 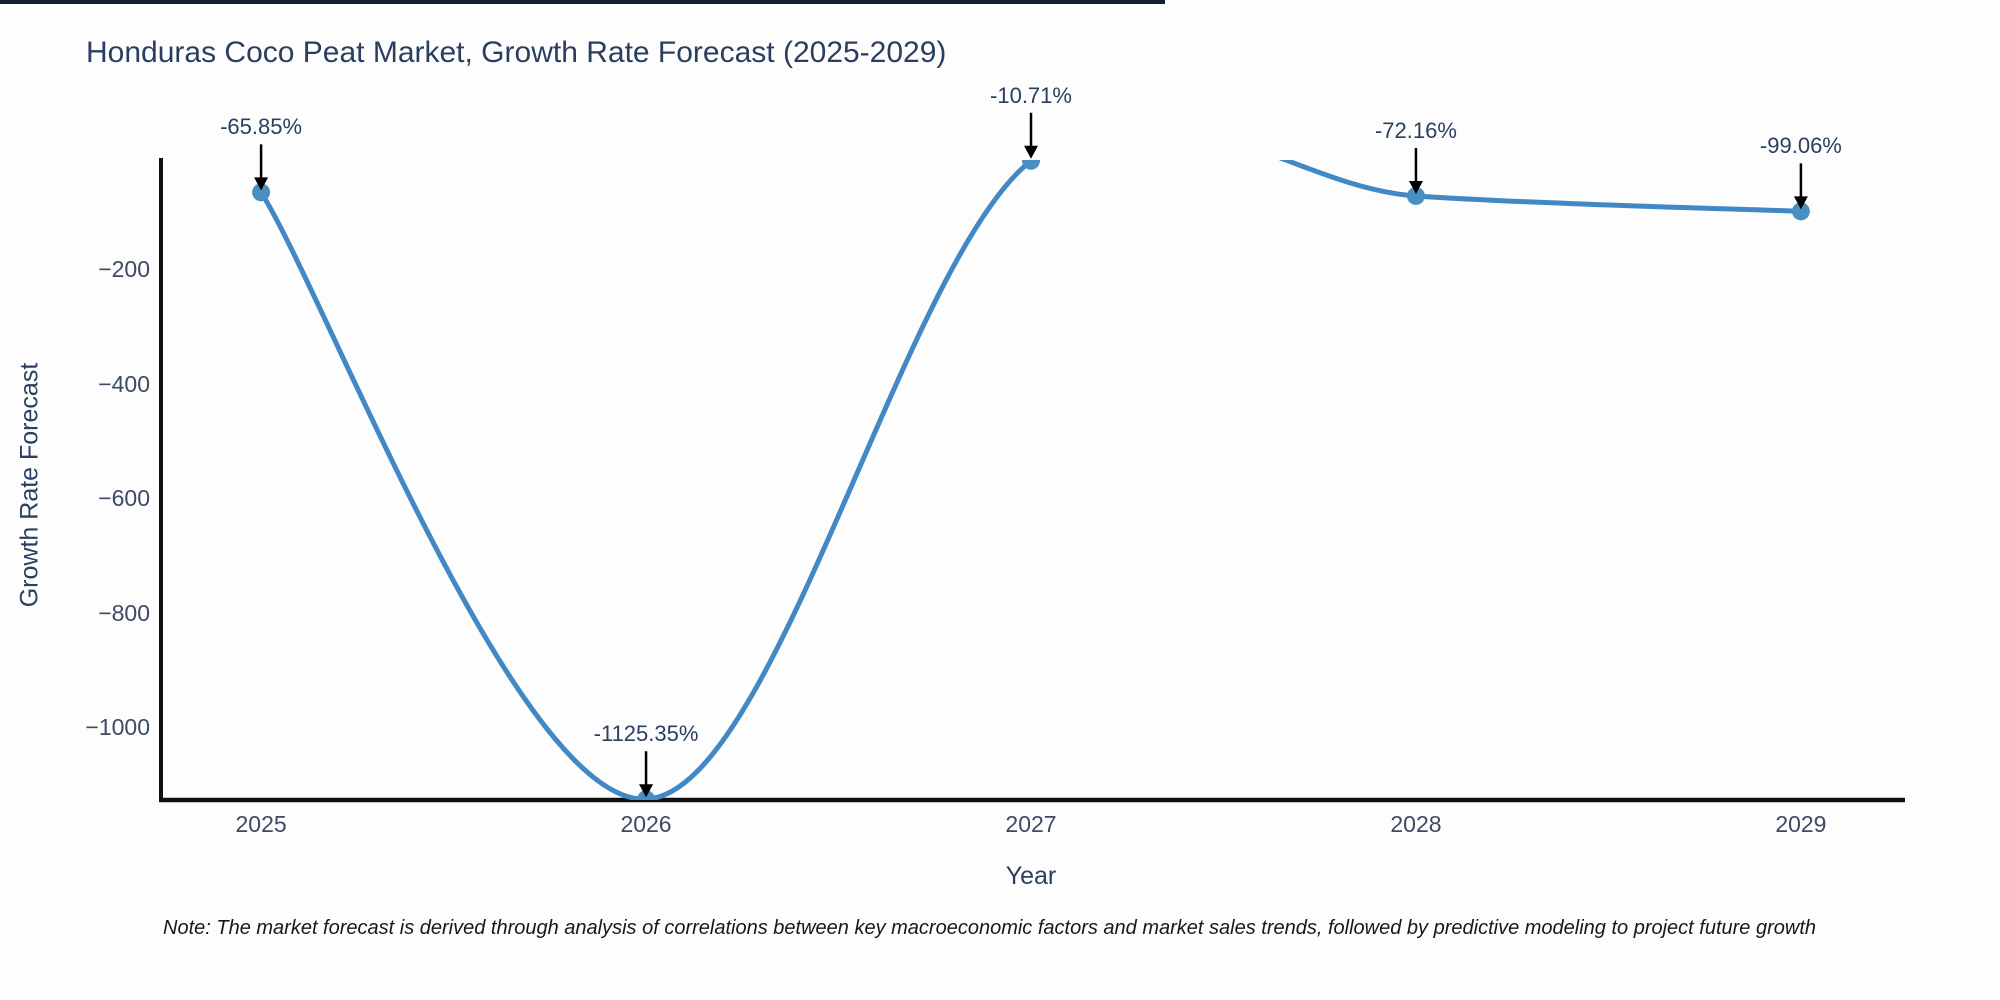 What do you see at coordinates (582, 2) in the screenshot?
I see `top-edge-bar` at bounding box center [582, 2].